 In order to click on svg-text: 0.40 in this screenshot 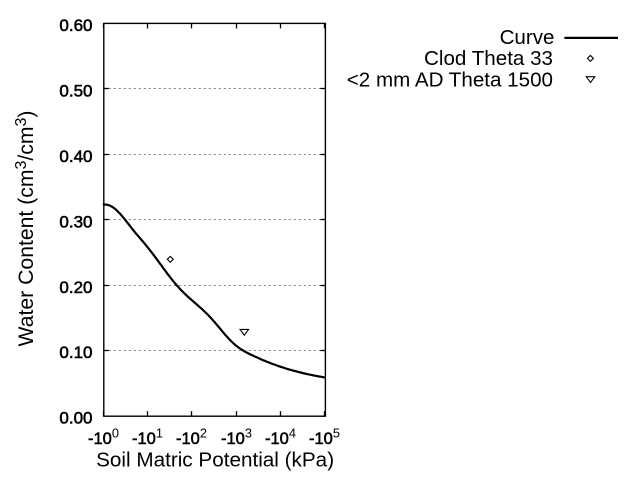, I will do `click(75, 156)`.